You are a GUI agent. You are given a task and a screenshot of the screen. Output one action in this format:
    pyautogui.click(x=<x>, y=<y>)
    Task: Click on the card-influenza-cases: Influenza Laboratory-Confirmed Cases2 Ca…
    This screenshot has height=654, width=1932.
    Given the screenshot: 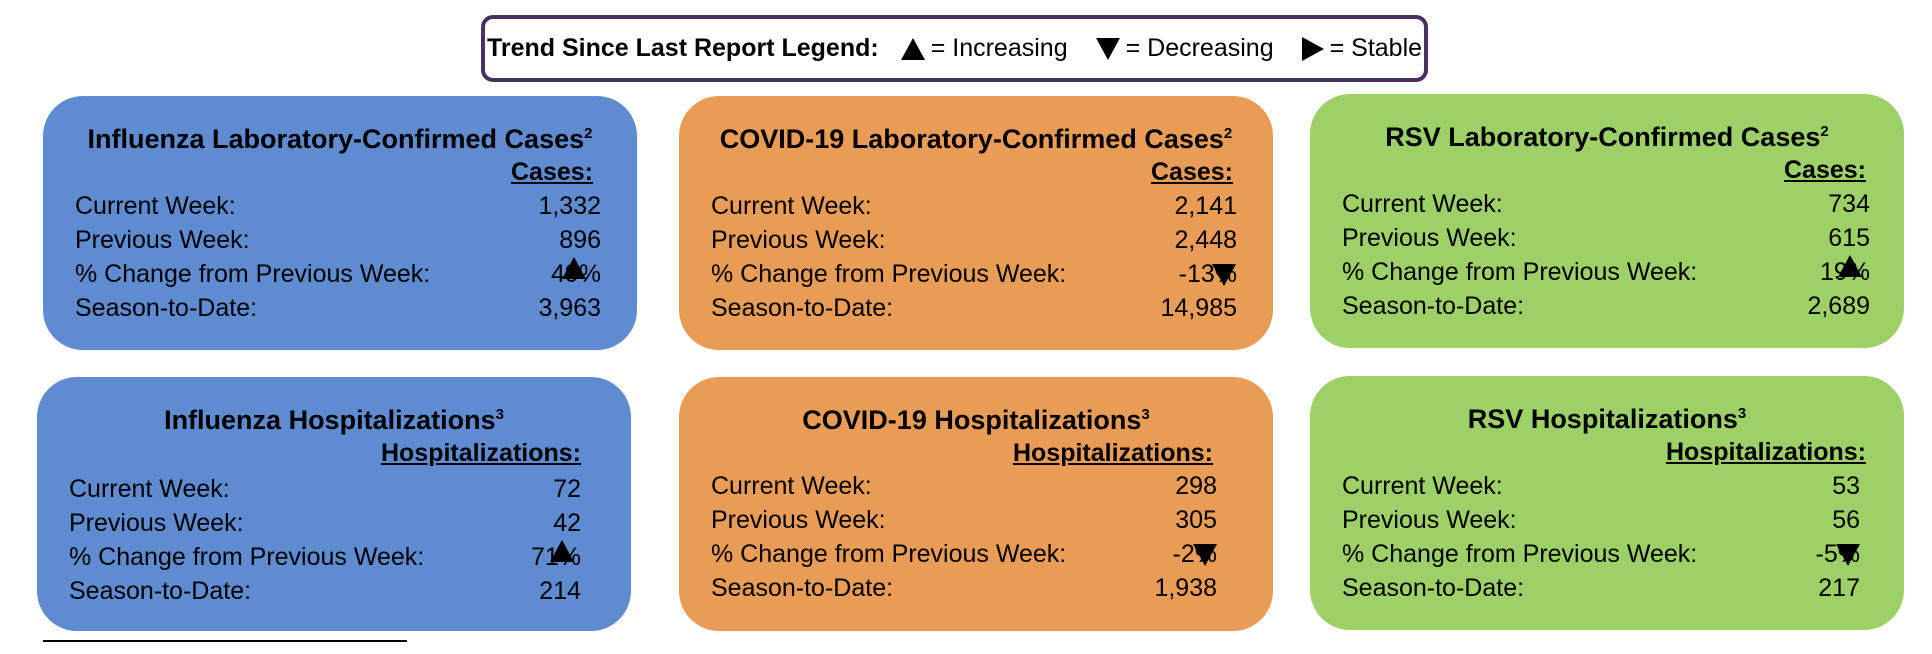 What is the action you would take?
    pyautogui.click(x=340, y=223)
    